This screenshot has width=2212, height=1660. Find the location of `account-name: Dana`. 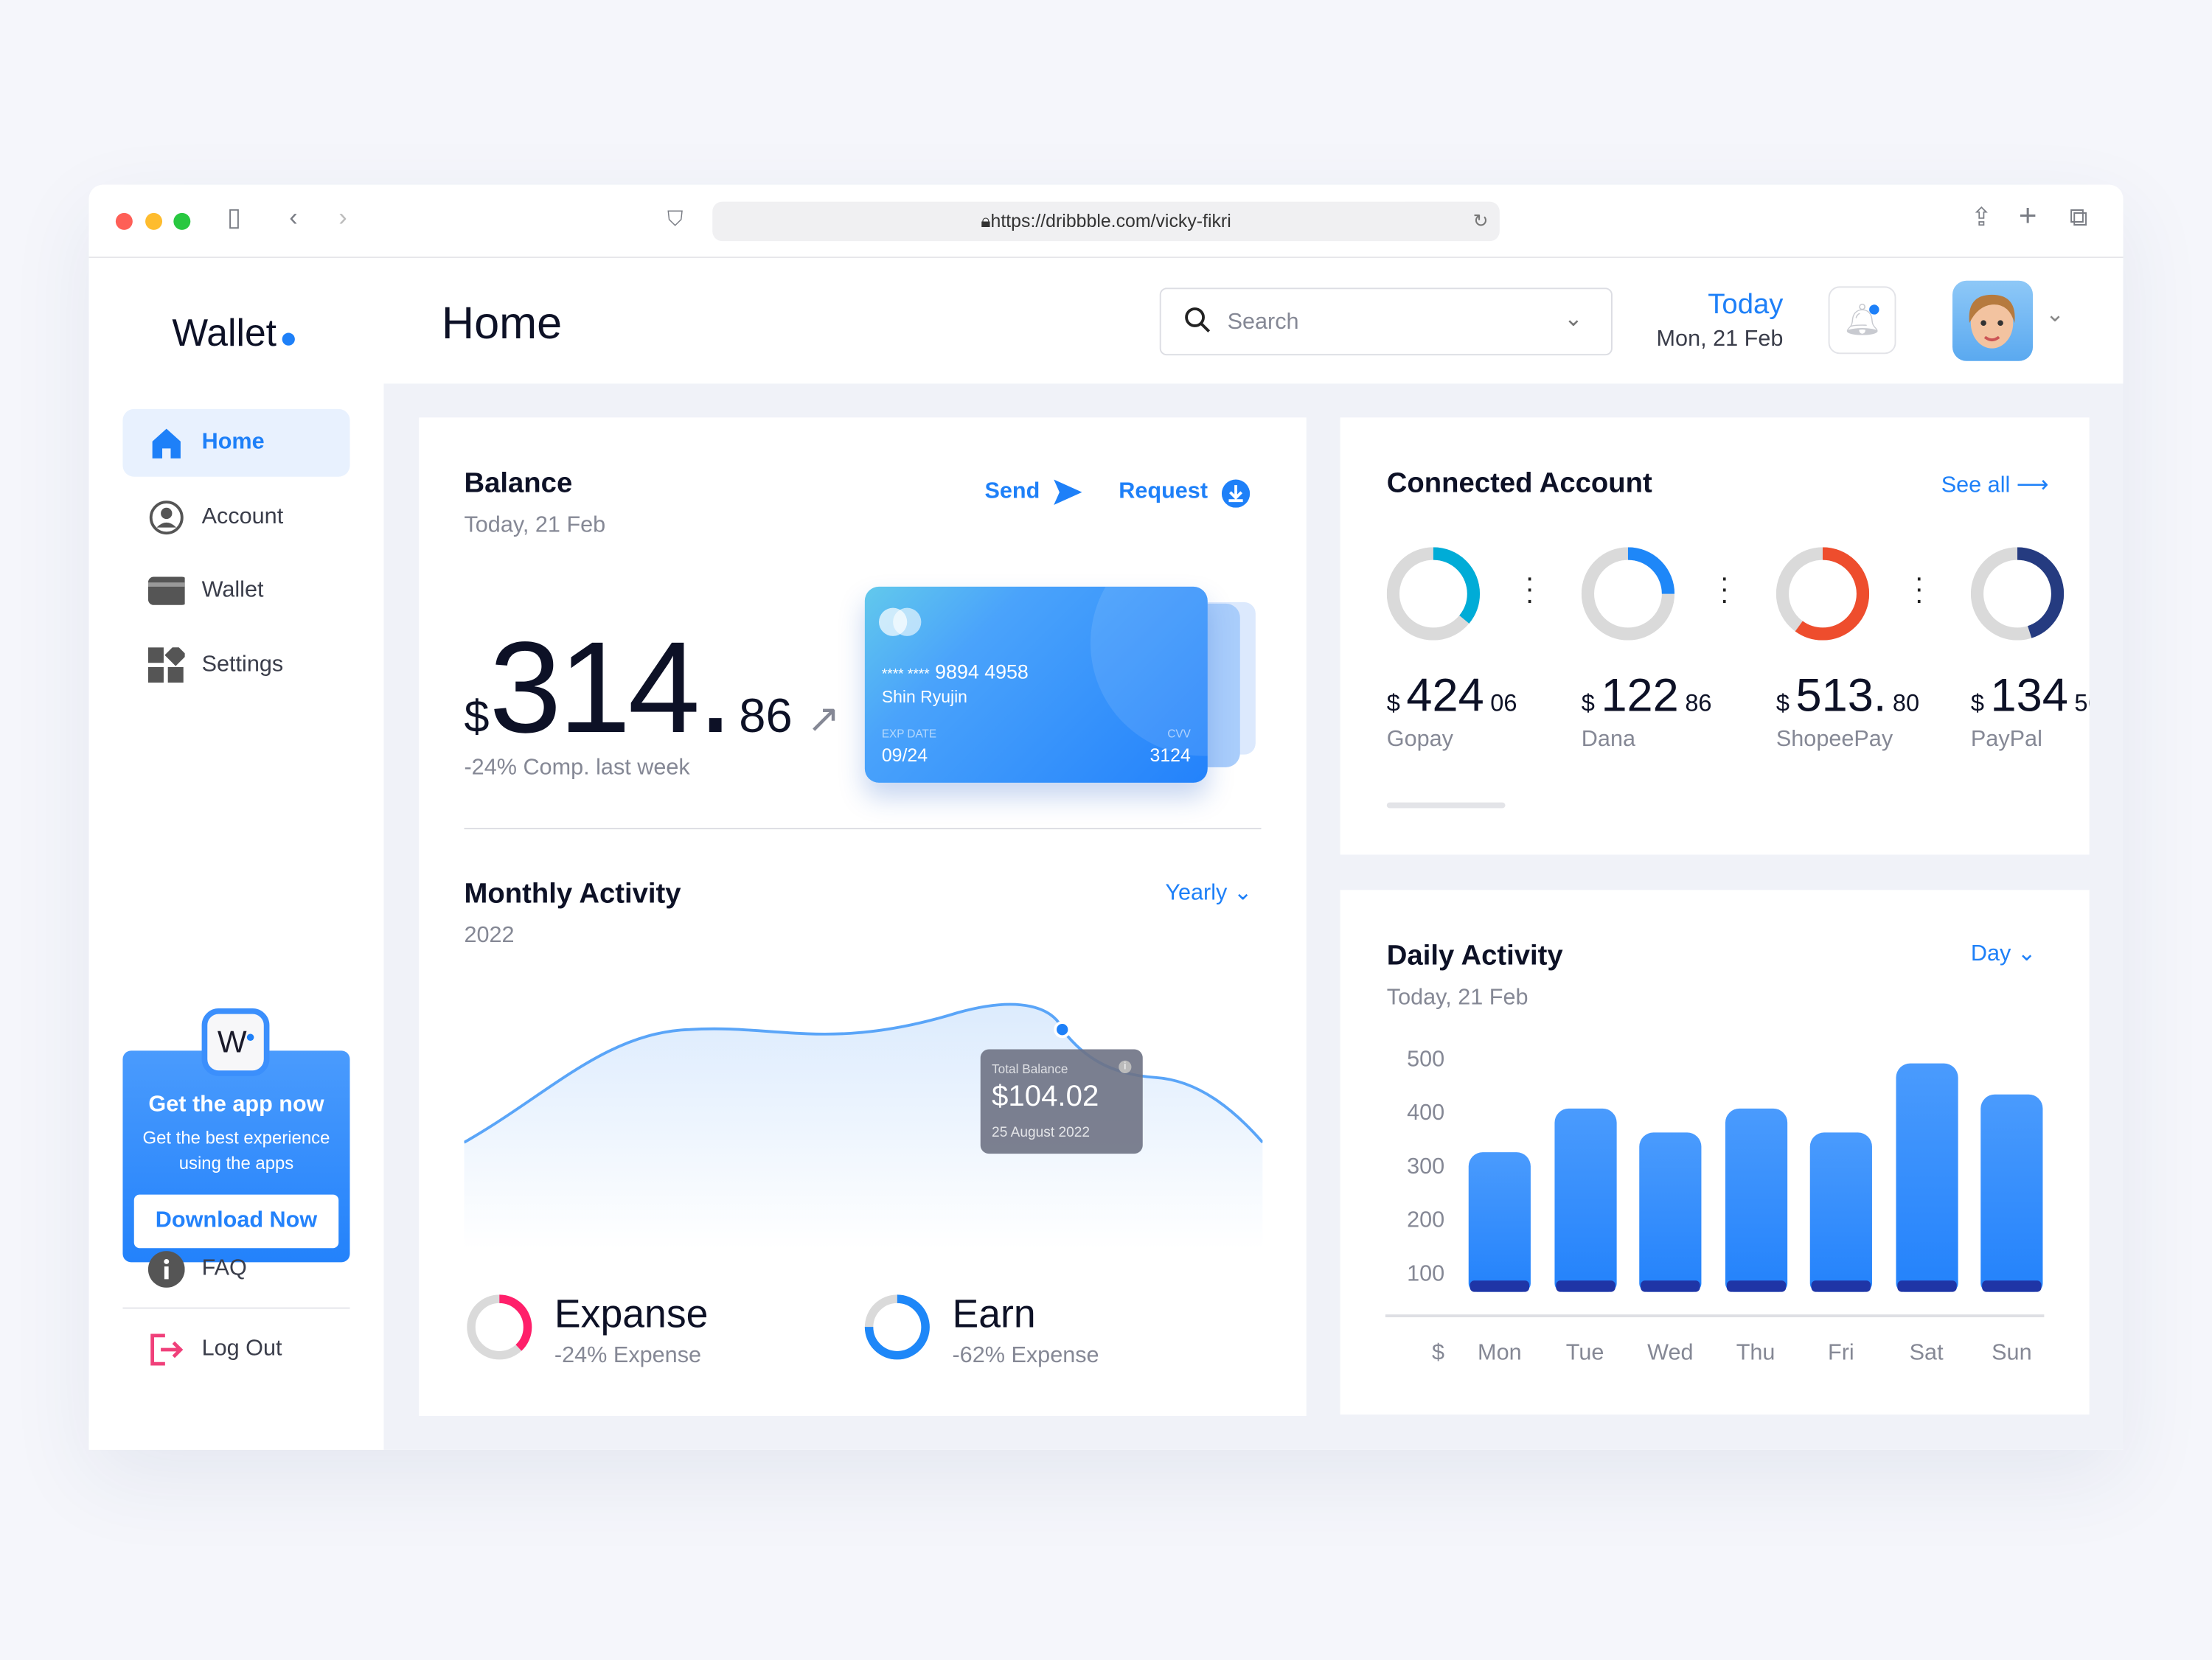

account-name: Dana is located at coordinates (1608, 740).